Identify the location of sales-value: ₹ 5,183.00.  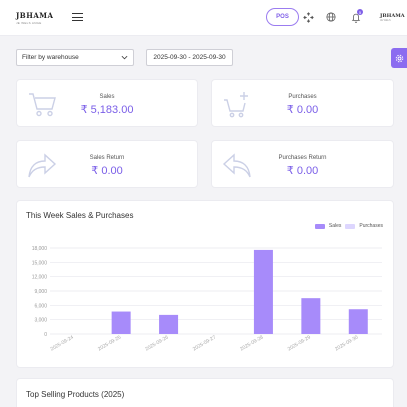
(107, 110).